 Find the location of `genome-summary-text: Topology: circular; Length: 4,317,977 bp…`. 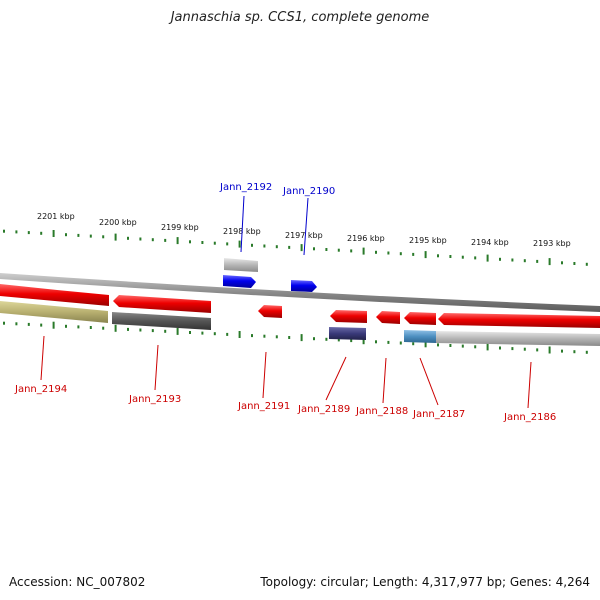

genome-summary-text: Topology: circular; Length: 4,317,977 bp… is located at coordinates (425, 582).